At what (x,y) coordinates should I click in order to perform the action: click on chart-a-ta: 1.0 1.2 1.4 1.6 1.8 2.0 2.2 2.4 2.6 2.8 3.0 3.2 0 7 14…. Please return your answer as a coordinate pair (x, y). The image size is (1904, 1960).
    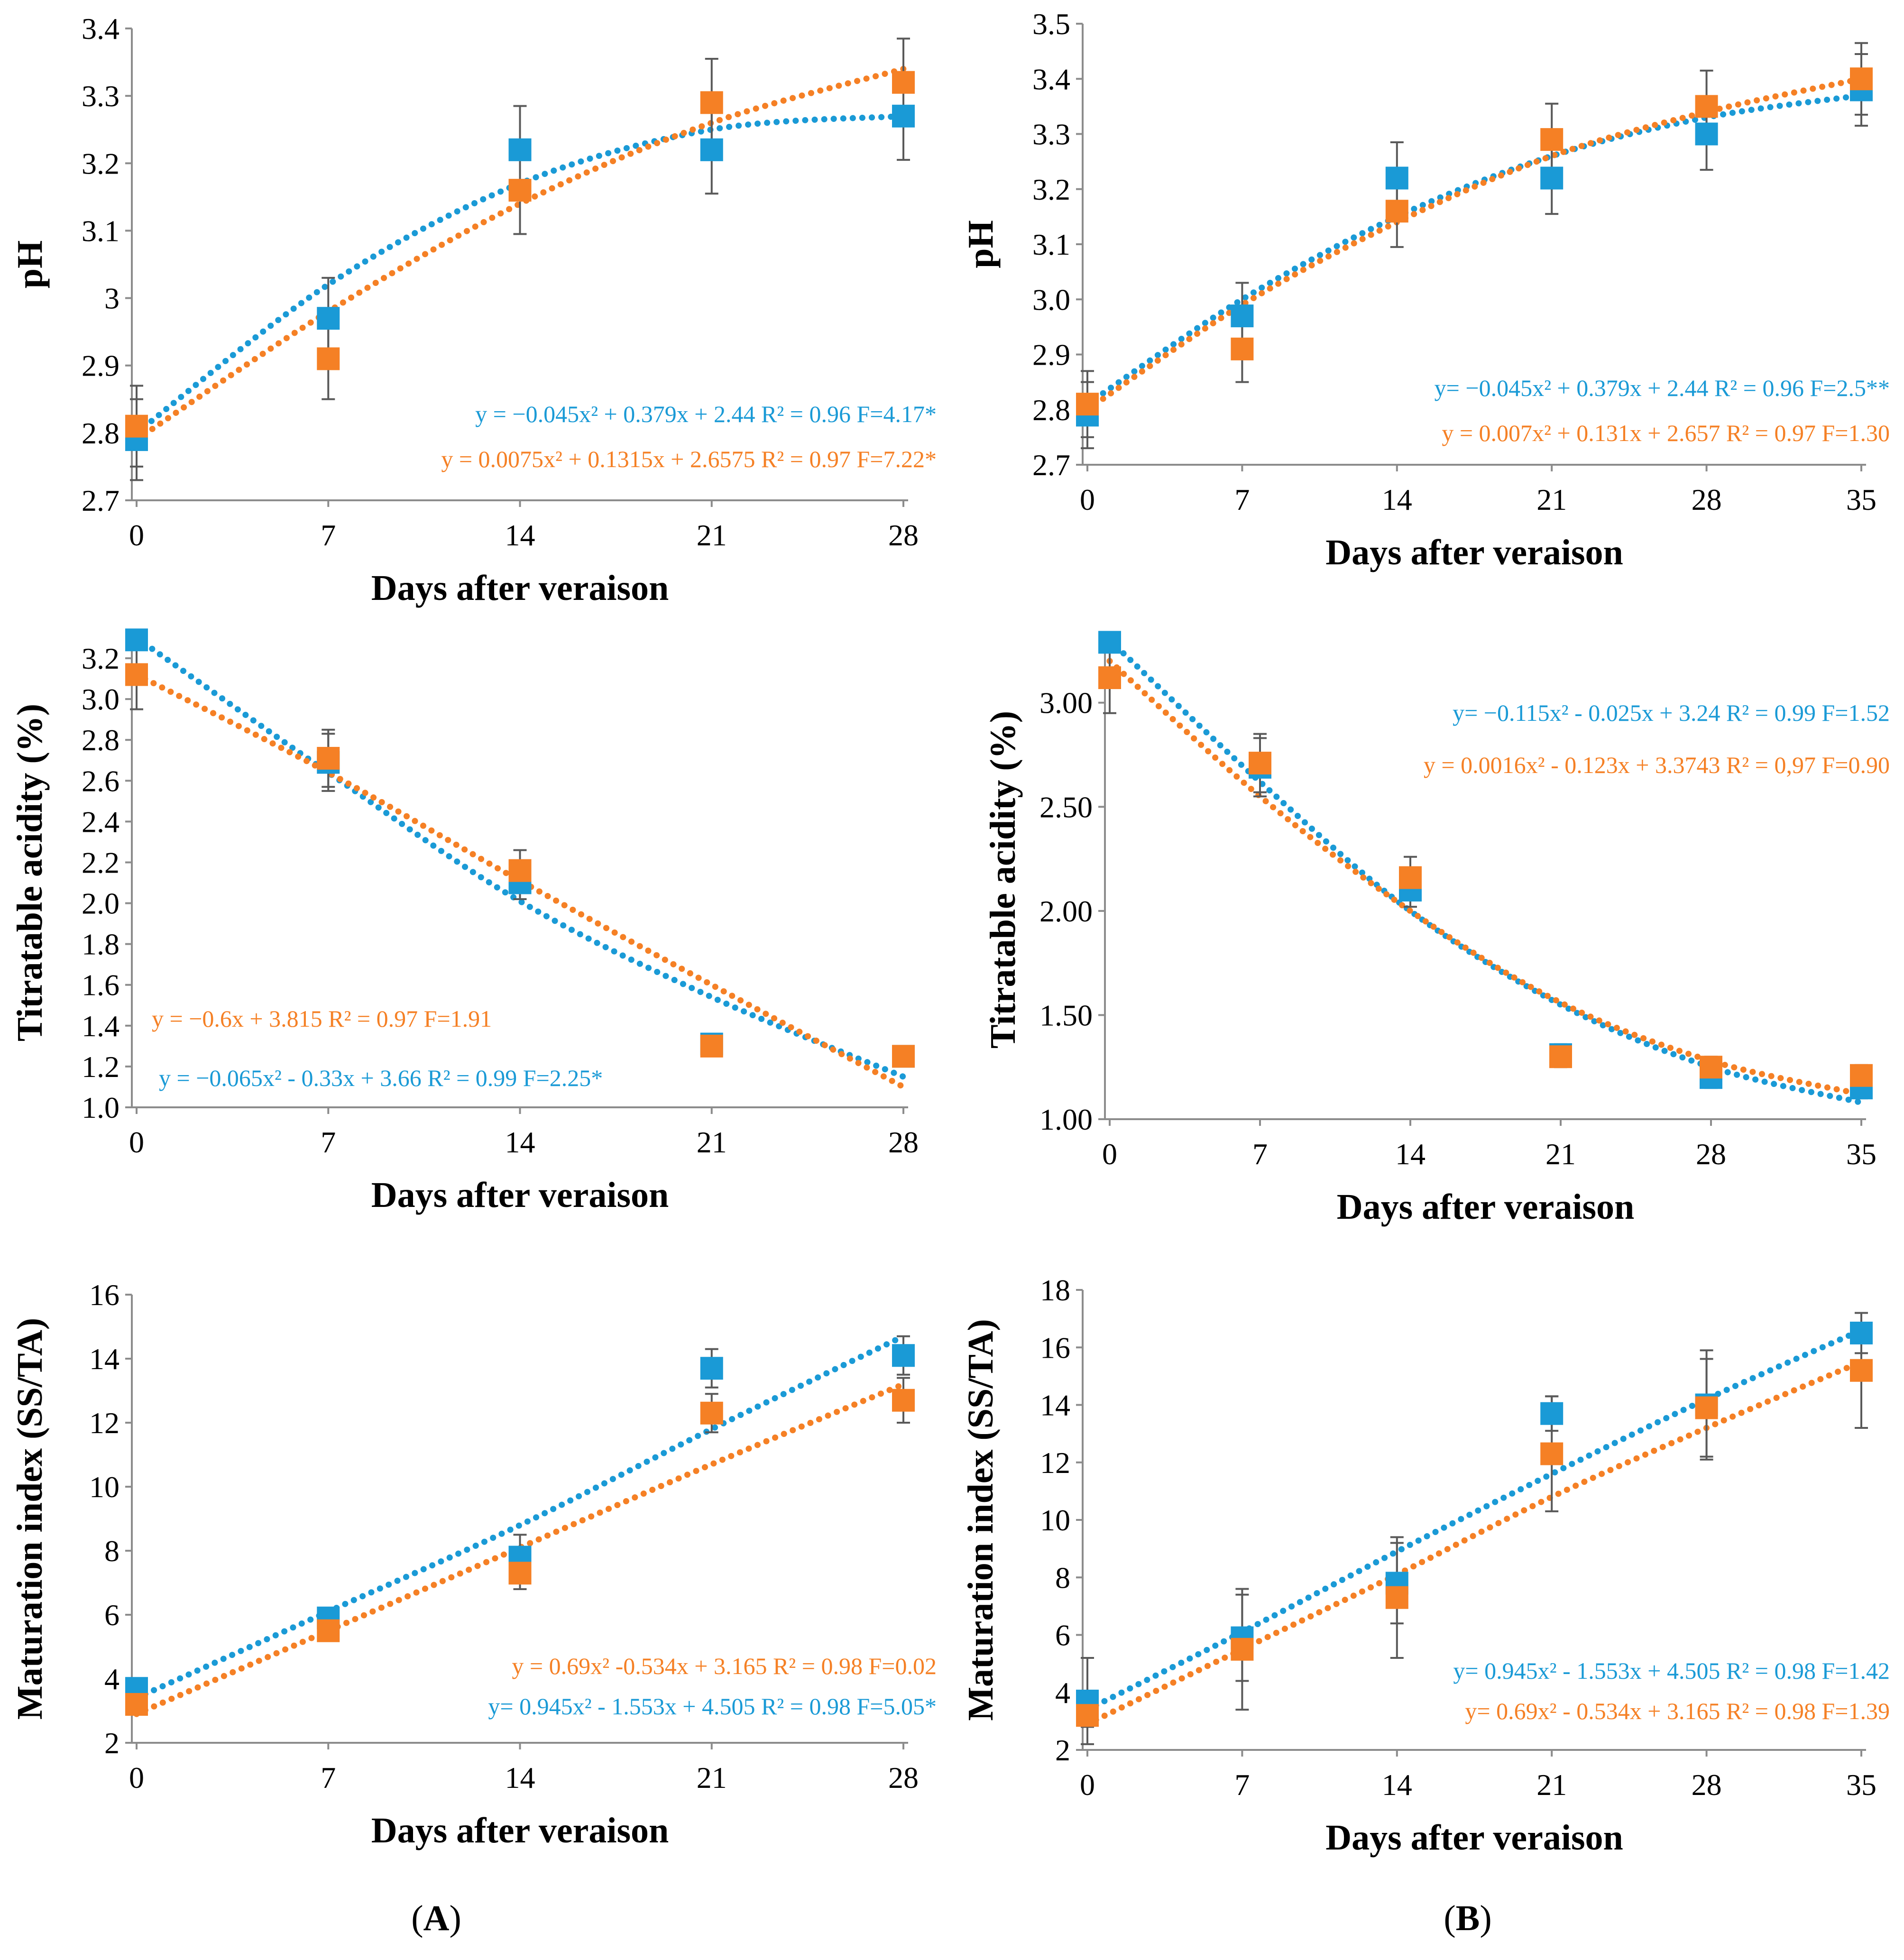
    Looking at the image, I should click on (464, 921).